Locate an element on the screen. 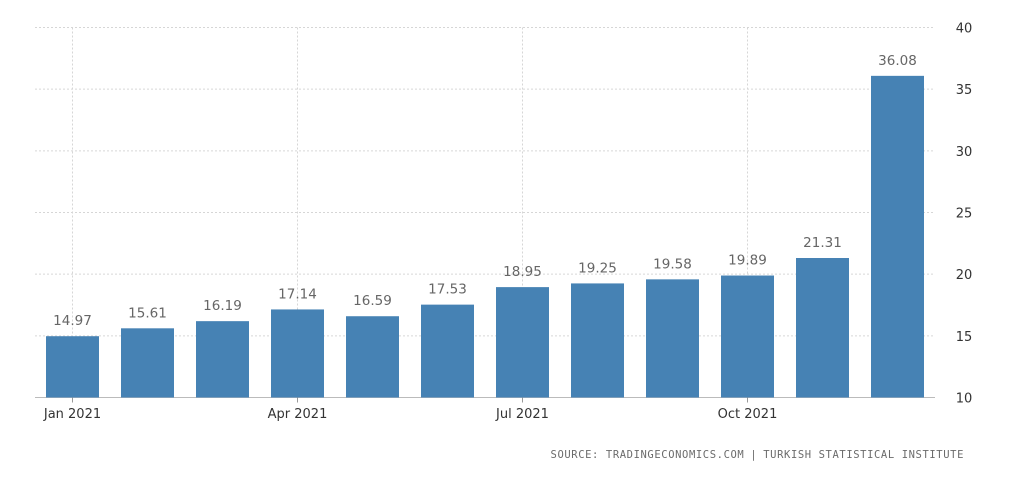 This screenshot has width=1024, height=477. y-tick-label: 15 is located at coordinates (964, 337).